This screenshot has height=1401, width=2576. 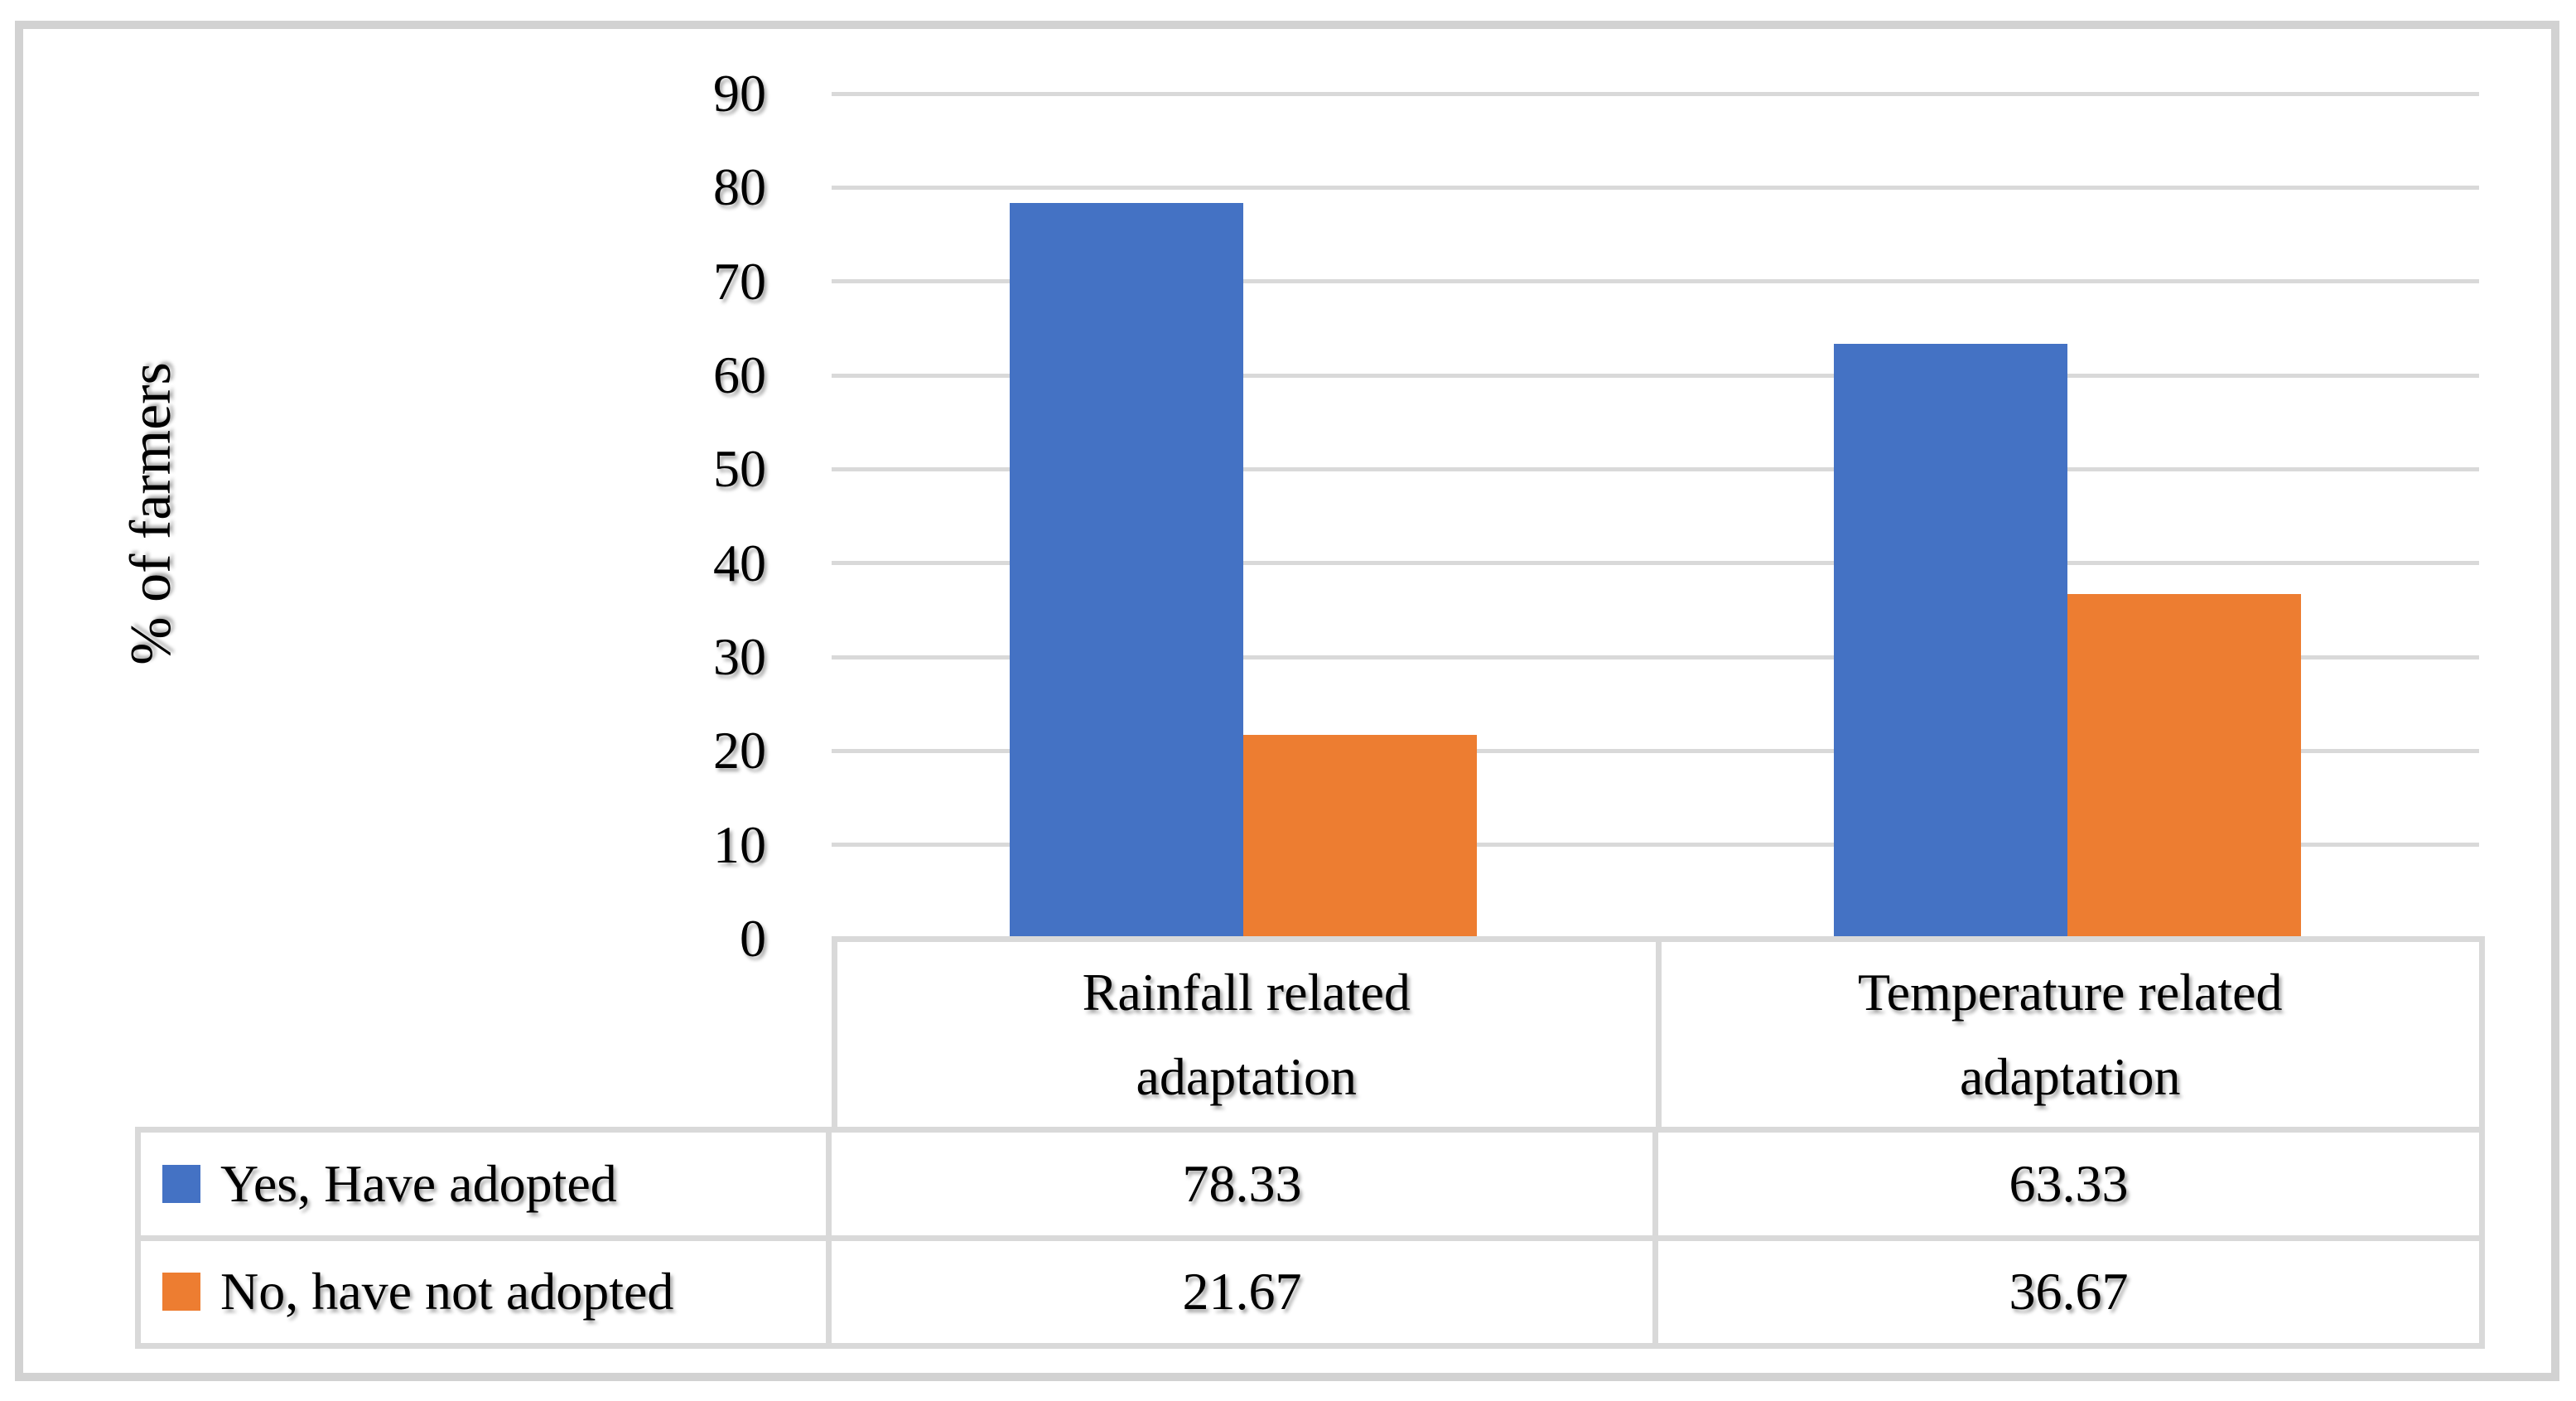 What do you see at coordinates (739, 94) in the screenshot?
I see `y-tick-label-90: 90` at bounding box center [739, 94].